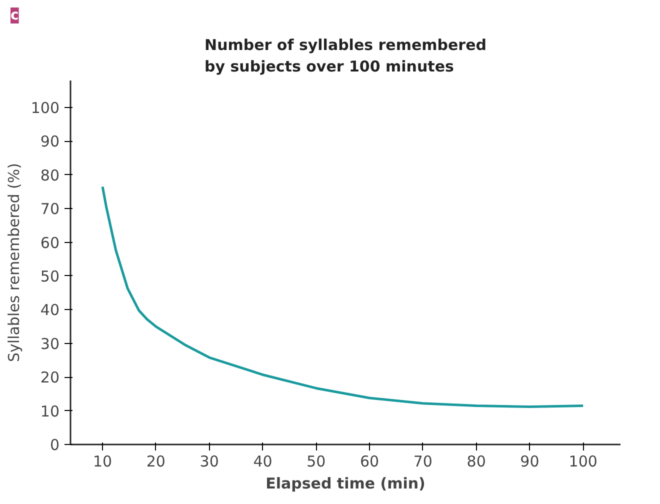 This screenshot has height=504, width=660. What do you see at coordinates (50, 243) in the screenshot?
I see `y-tick-label: 60` at bounding box center [50, 243].